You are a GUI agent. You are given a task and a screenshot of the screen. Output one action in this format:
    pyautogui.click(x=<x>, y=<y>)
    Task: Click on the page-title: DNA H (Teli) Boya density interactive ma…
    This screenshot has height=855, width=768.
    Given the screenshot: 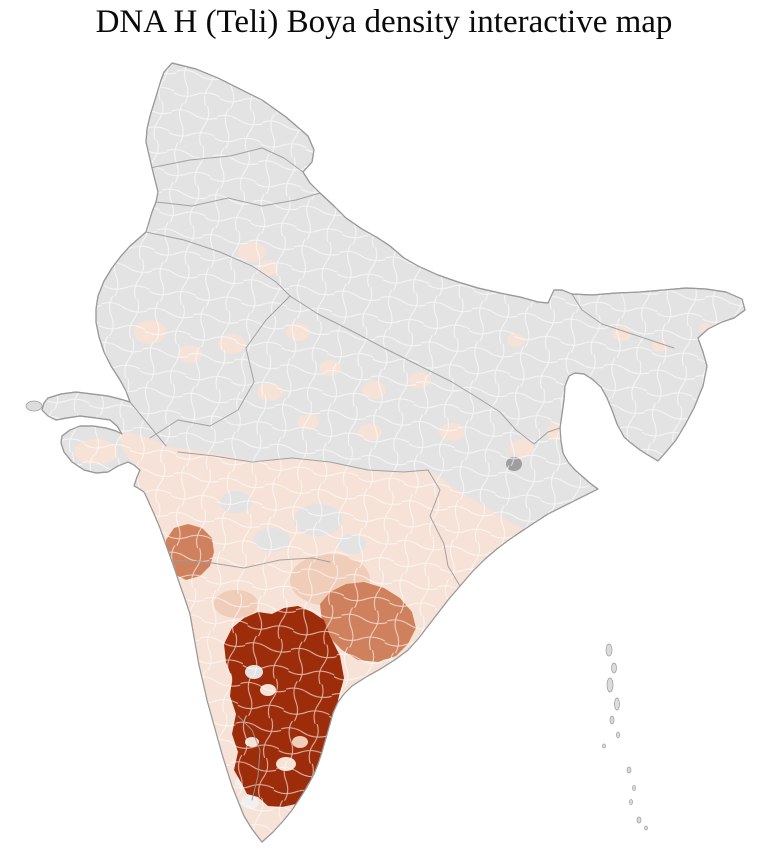 What is the action you would take?
    pyautogui.click(x=384, y=22)
    